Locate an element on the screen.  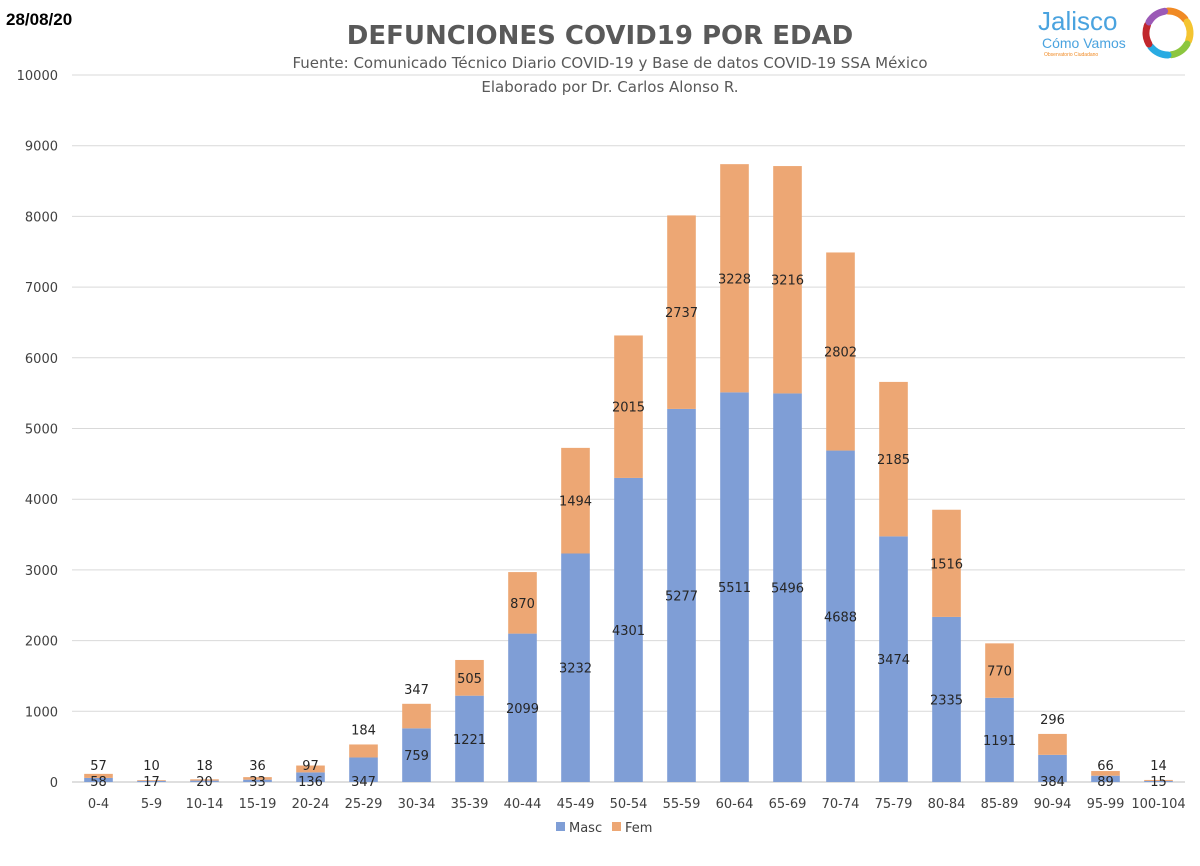
data-label-fem: 2737 is located at coordinates (681, 313).